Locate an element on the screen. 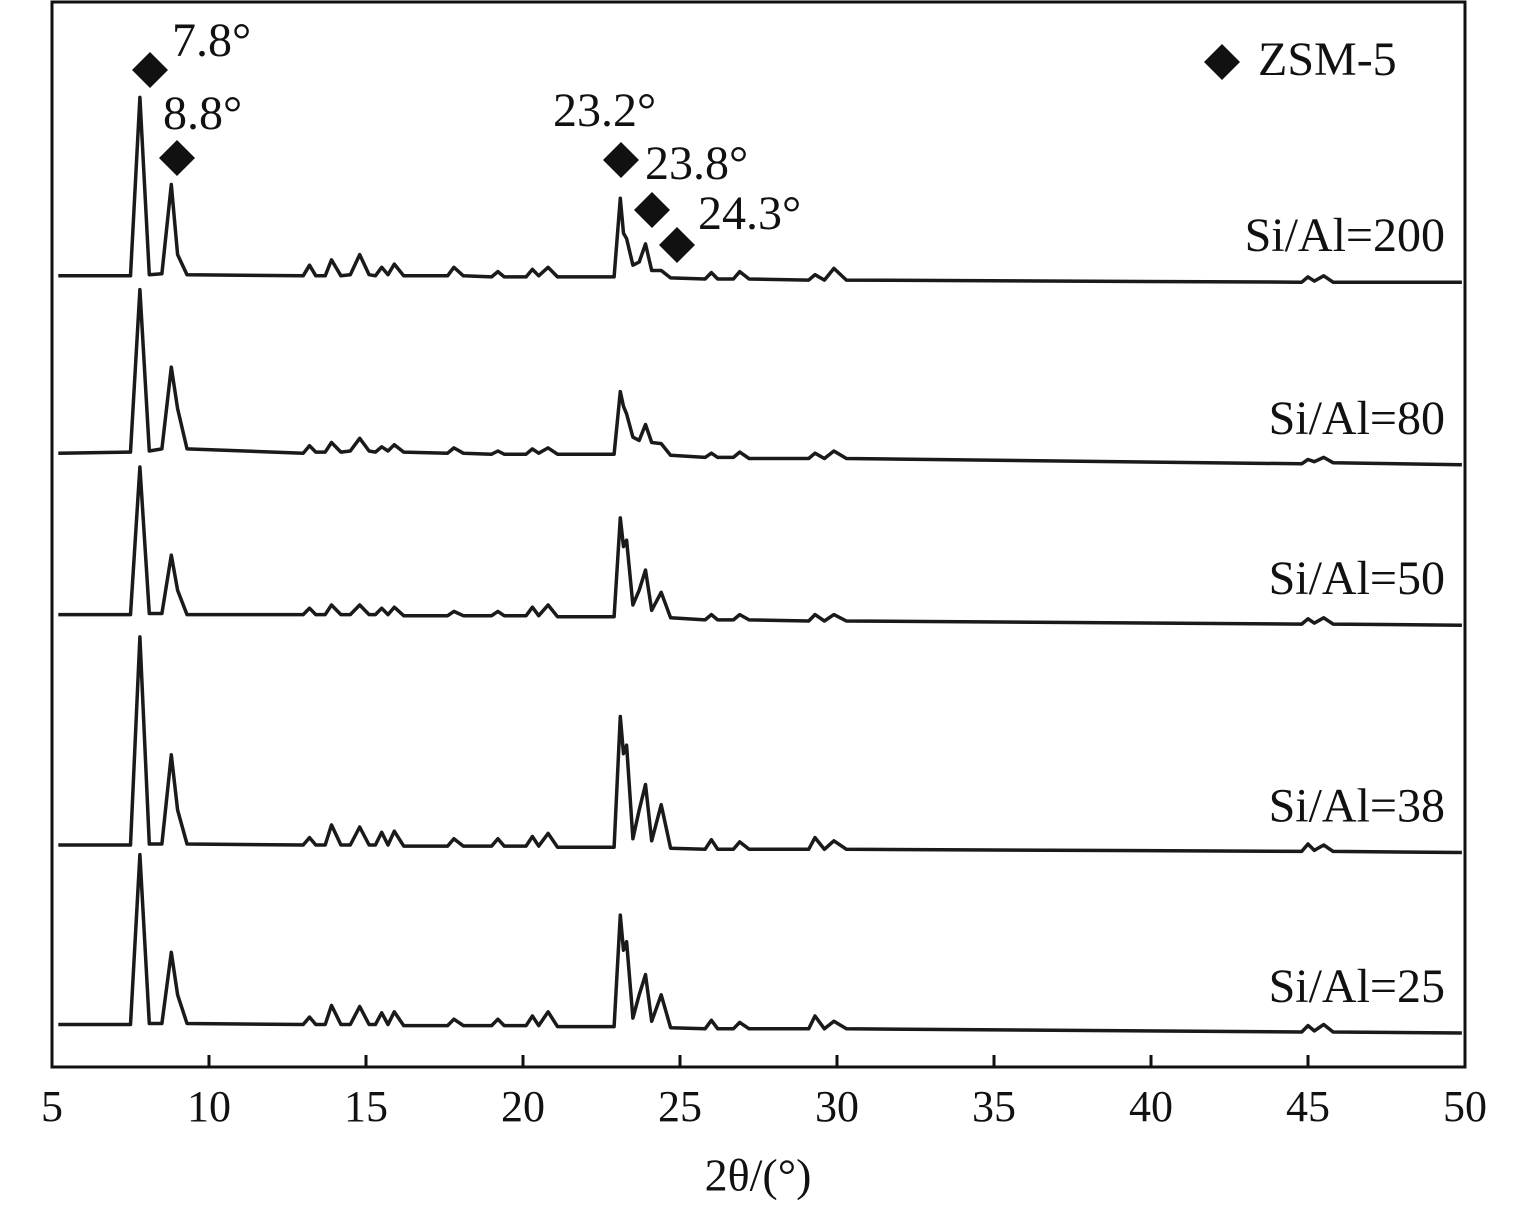 The width and height of the screenshot is (1525, 1218). series-label: Si/Al=80 is located at coordinates (1357, 418).